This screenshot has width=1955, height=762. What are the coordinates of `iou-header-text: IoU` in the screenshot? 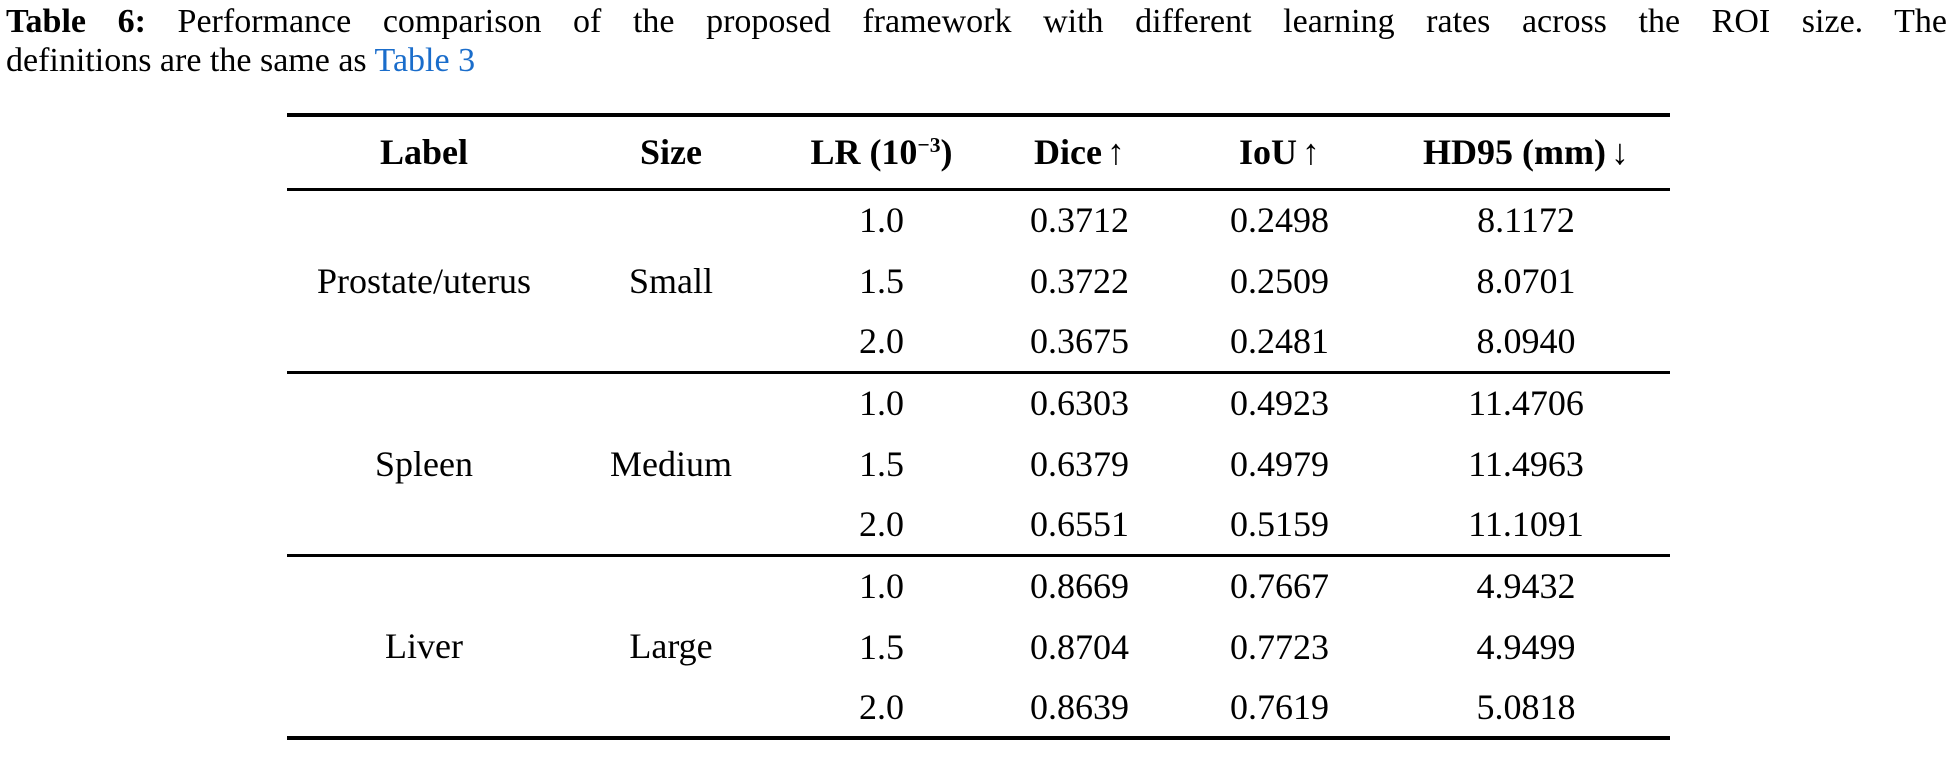 It's located at (1267, 152).